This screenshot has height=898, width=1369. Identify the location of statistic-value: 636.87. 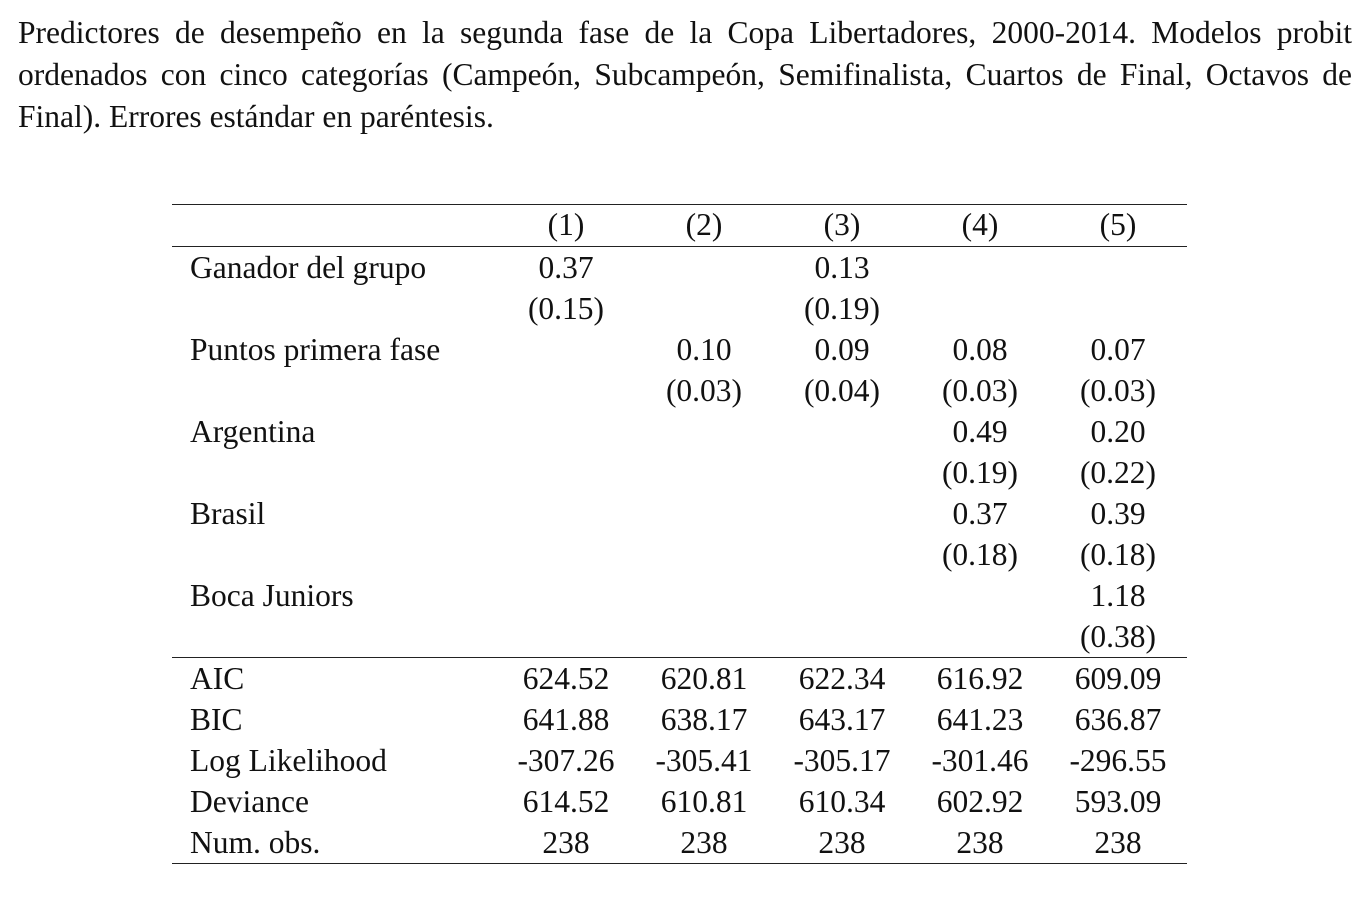
(1118, 719).